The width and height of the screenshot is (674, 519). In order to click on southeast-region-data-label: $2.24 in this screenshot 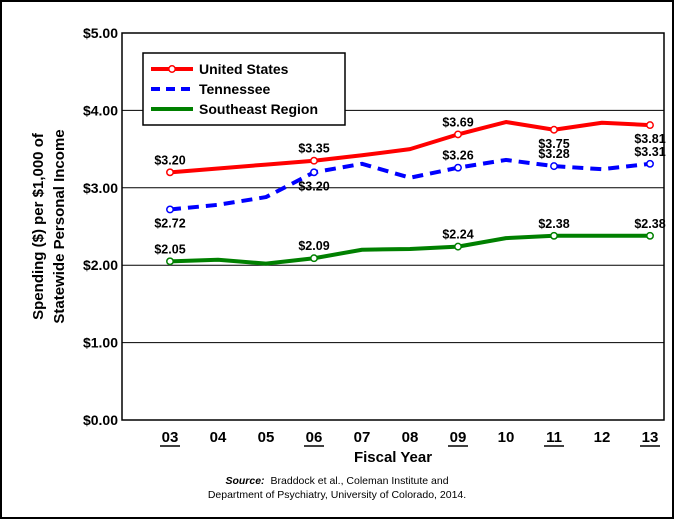, I will do `click(457, 235)`.